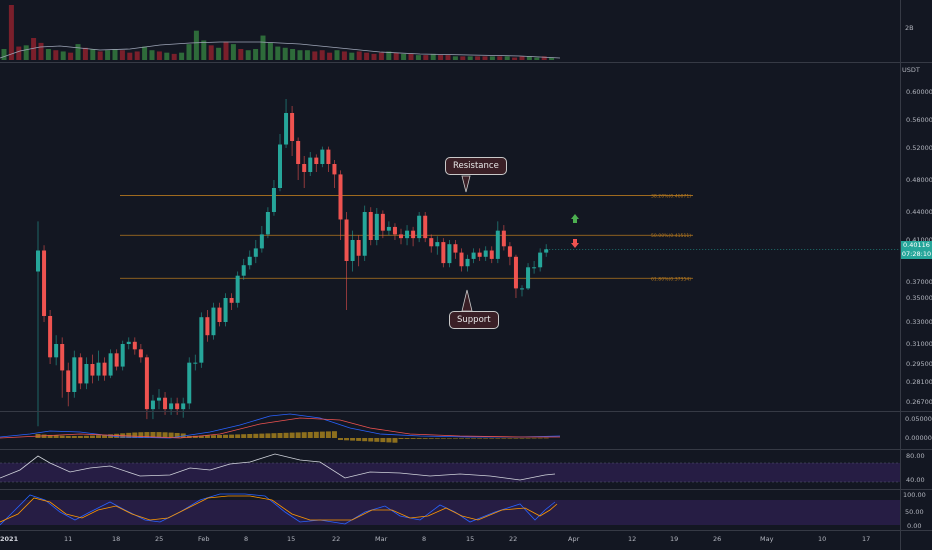 The image size is (932, 550). I want to click on fib-level-label: 38.20%(0.46071), so click(671, 196).